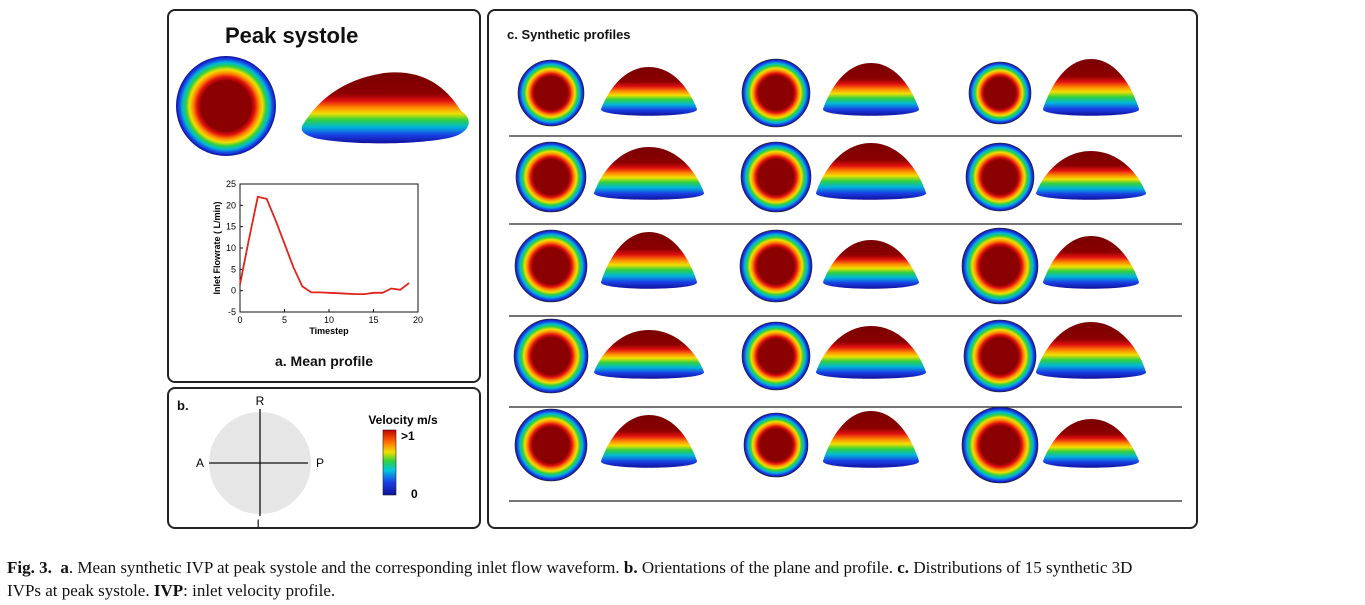  What do you see at coordinates (233, 291) in the screenshot?
I see `y-tick-label: 0` at bounding box center [233, 291].